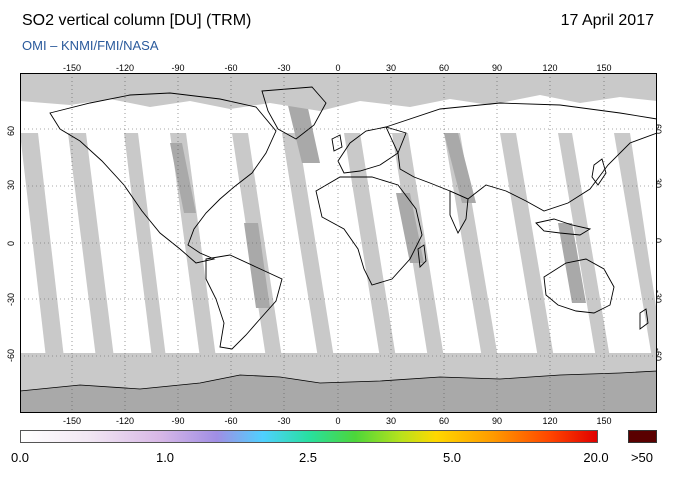  What do you see at coordinates (579, 286) in the screenshot?
I see `australia` at bounding box center [579, 286].